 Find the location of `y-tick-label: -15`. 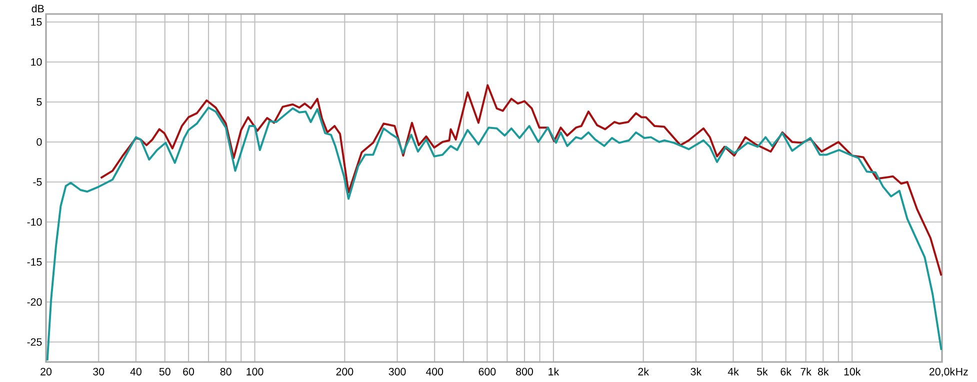

y-tick-label: -15 is located at coordinates (34, 262).